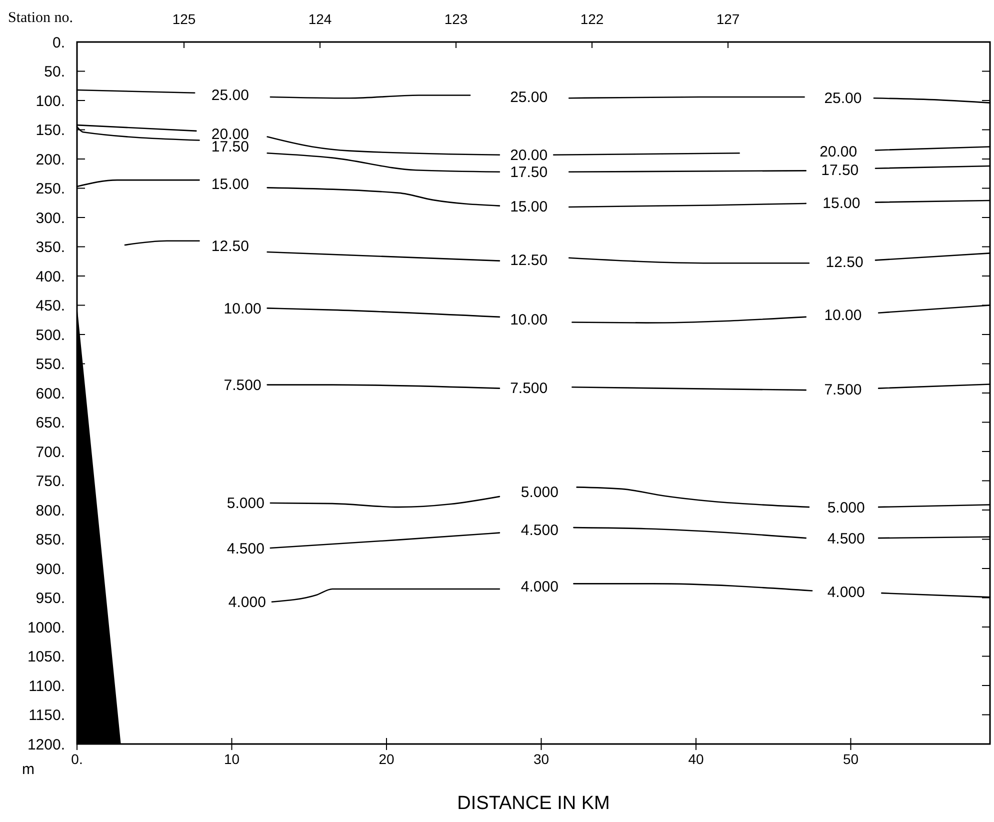  What do you see at coordinates (50, 598) in the screenshot?
I see `y-tick-label: 950.` at bounding box center [50, 598].